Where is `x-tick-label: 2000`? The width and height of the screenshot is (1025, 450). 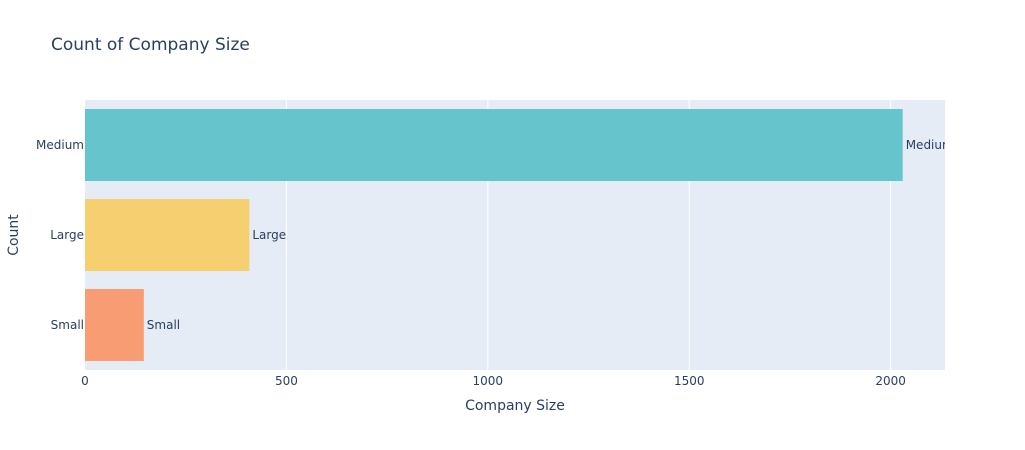
x-tick-label: 2000 is located at coordinates (890, 381).